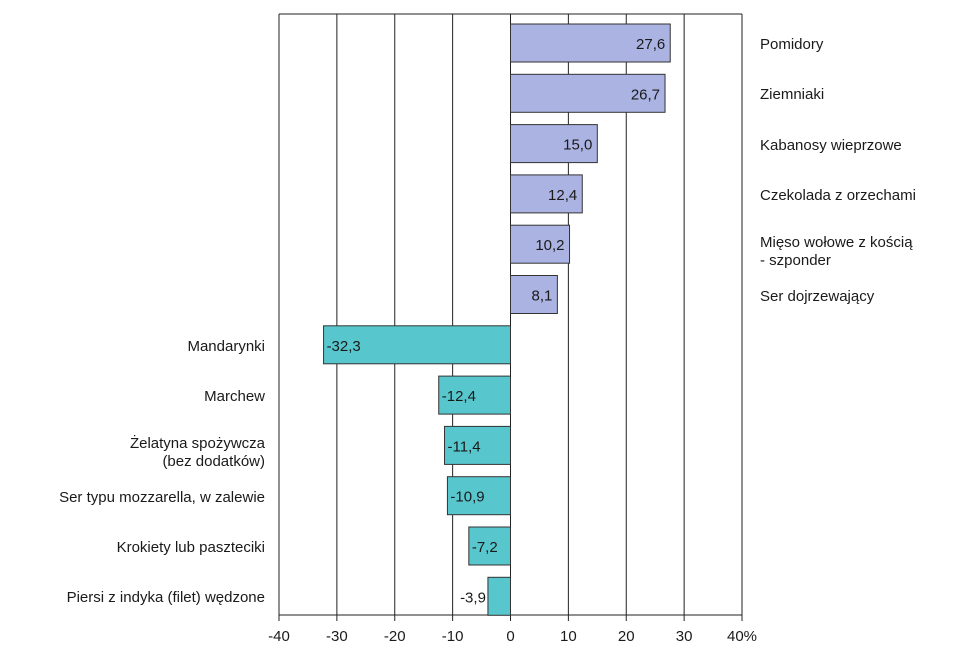 The image size is (954, 650). I want to click on value-label: -3,9, so click(473, 597).